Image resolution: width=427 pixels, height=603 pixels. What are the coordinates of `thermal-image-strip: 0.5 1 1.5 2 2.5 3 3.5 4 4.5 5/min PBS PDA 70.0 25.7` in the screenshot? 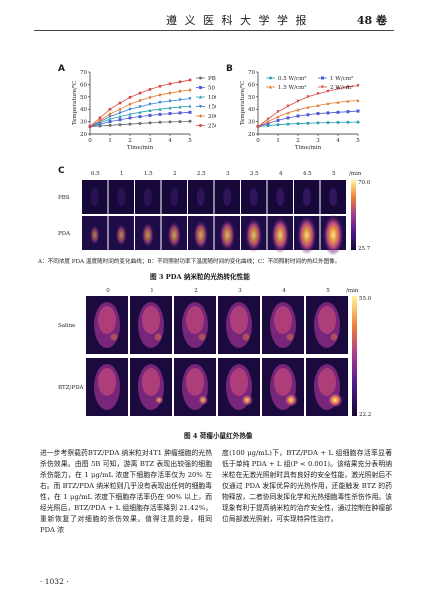 It's located at (214, 213).